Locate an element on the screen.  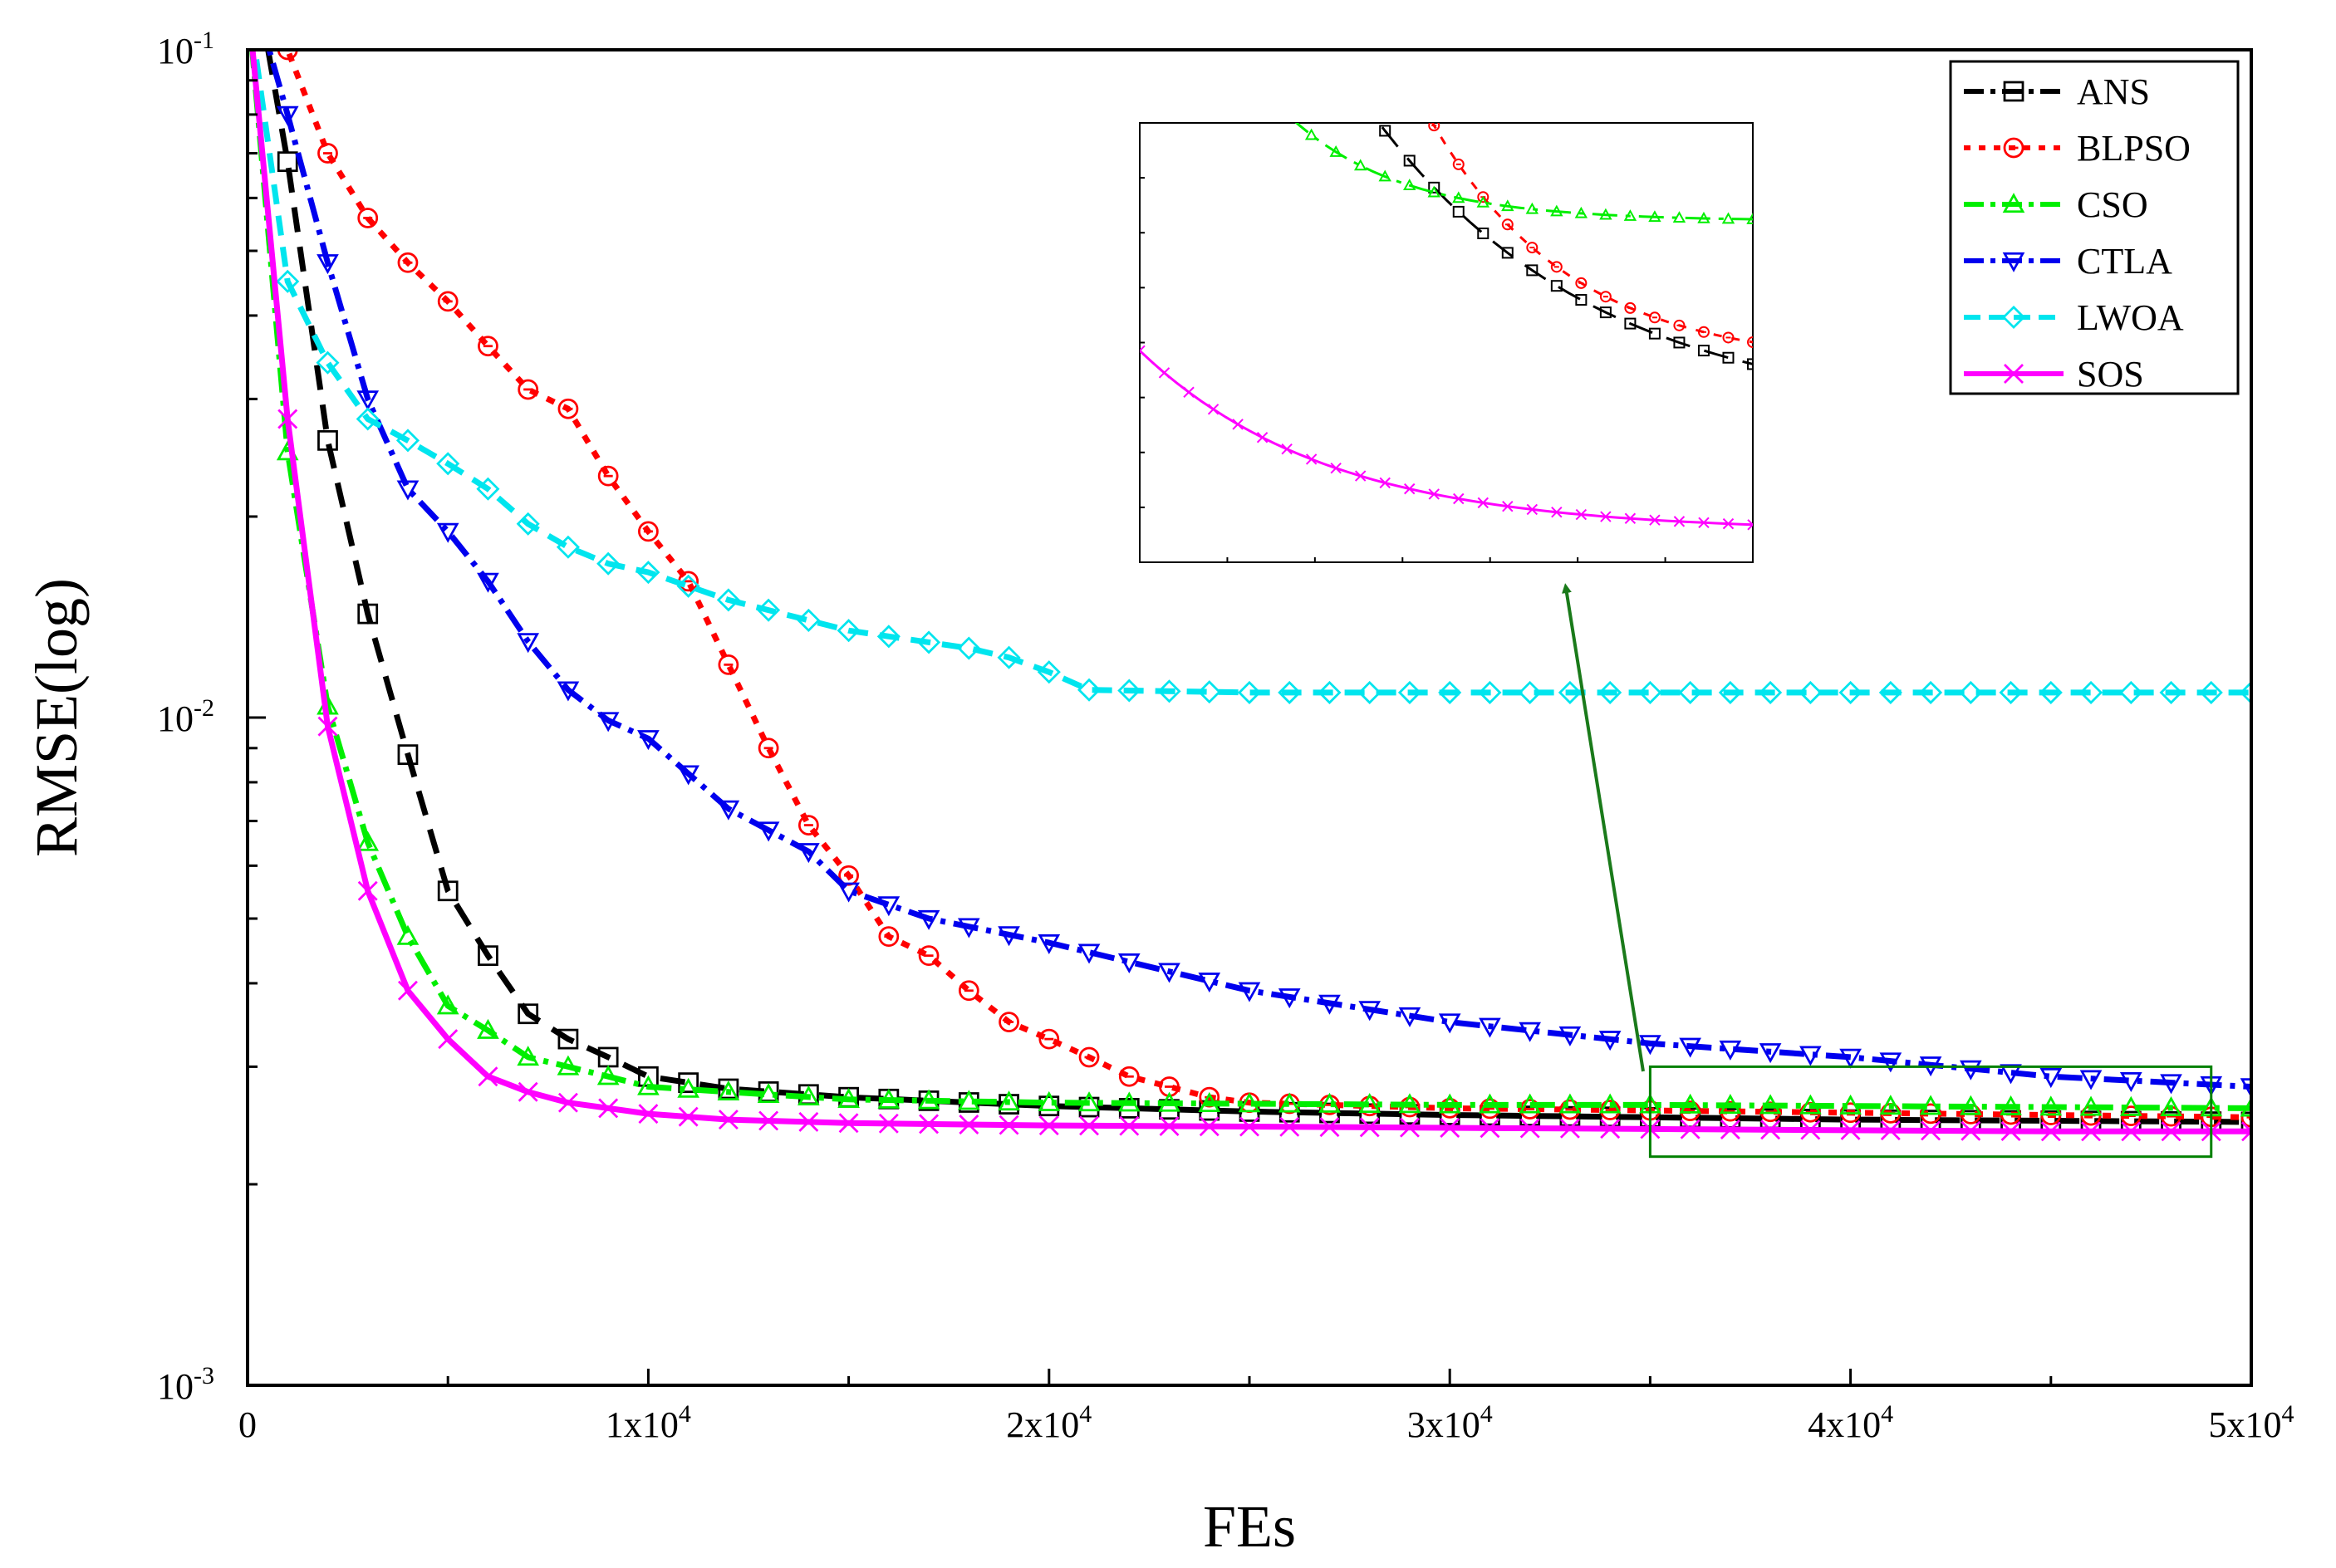
inset-series-cso is located at coordinates (1505, 153).